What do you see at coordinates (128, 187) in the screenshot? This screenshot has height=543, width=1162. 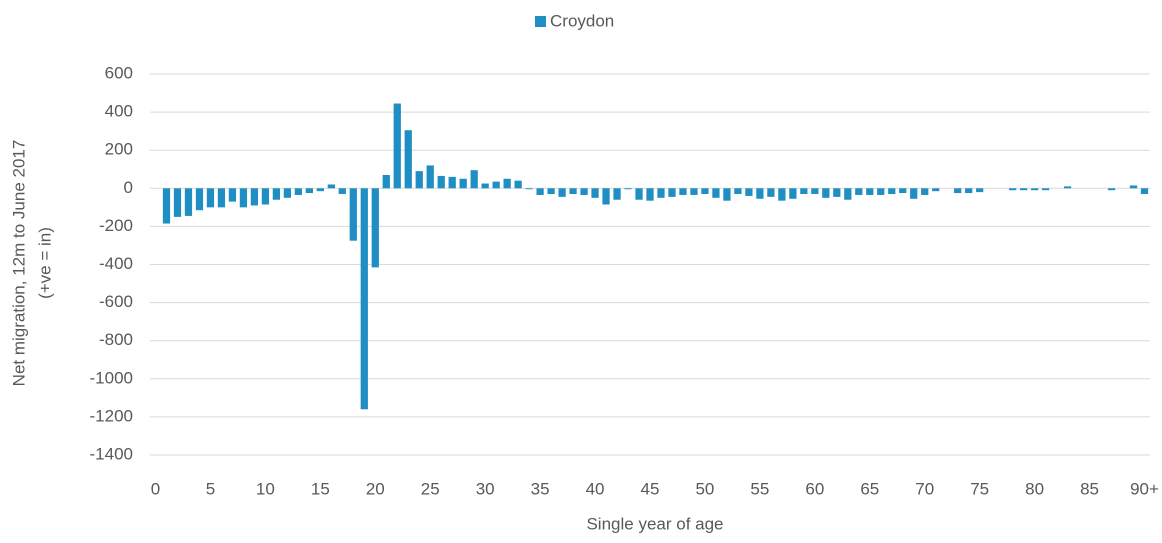 I see `y-tick-label: 0` at bounding box center [128, 187].